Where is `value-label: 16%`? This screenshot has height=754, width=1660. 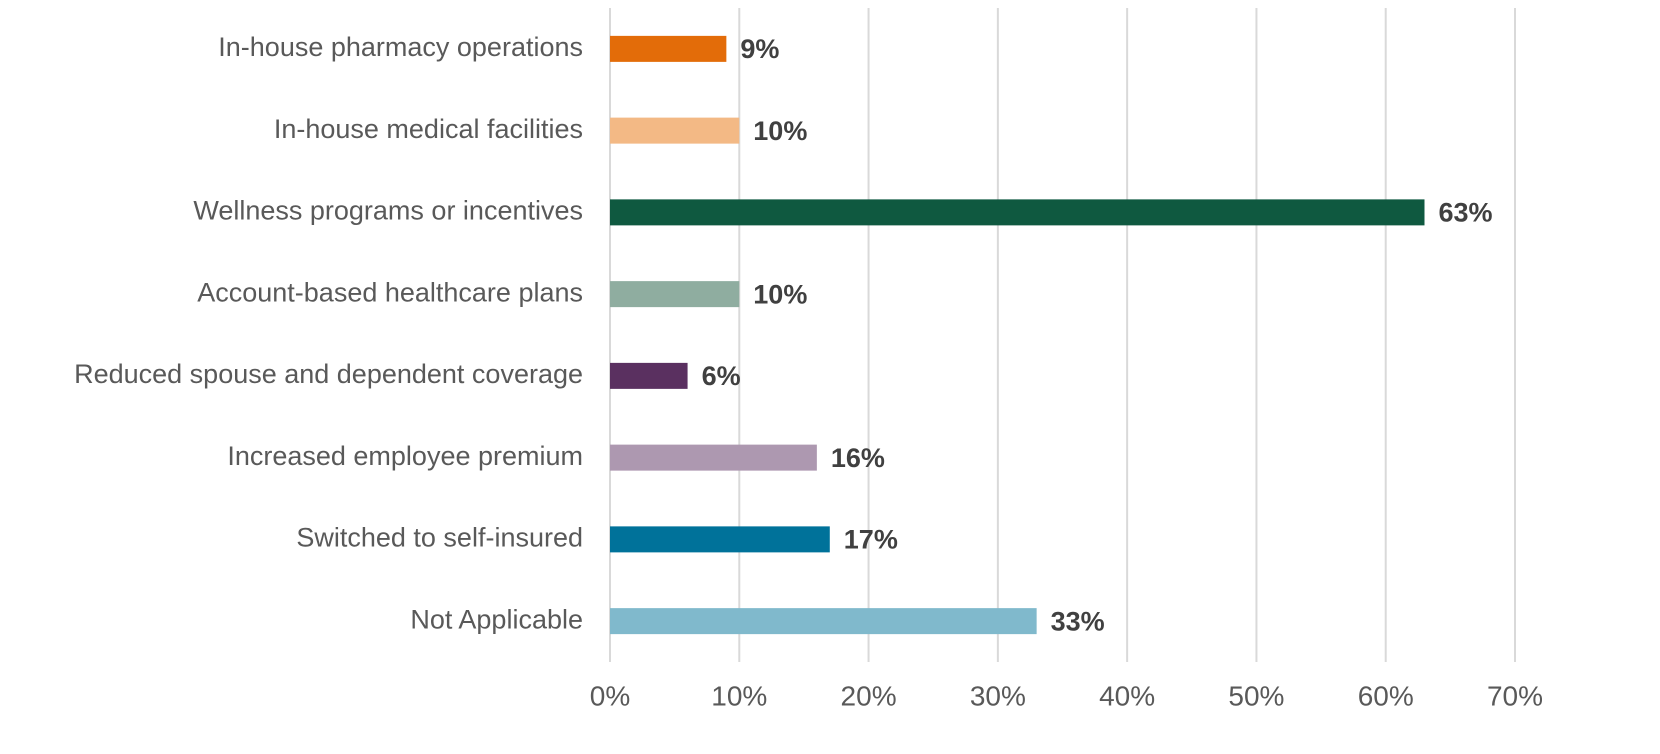
value-label: 16% is located at coordinates (858, 458).